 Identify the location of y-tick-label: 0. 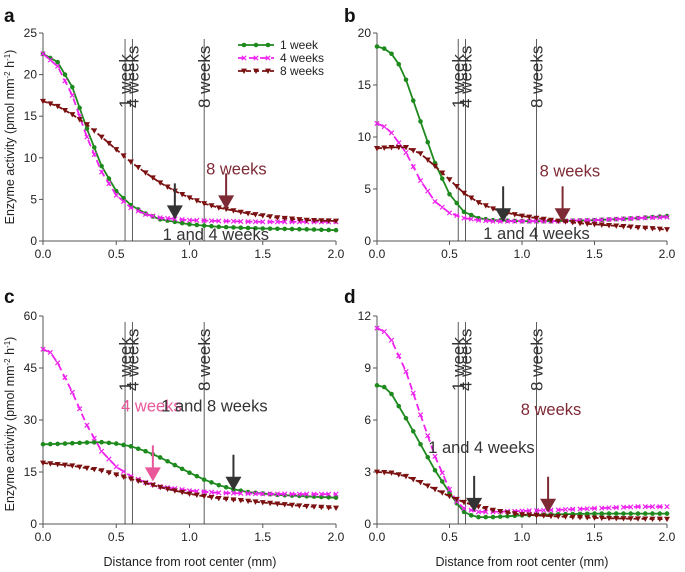
(367, 524).